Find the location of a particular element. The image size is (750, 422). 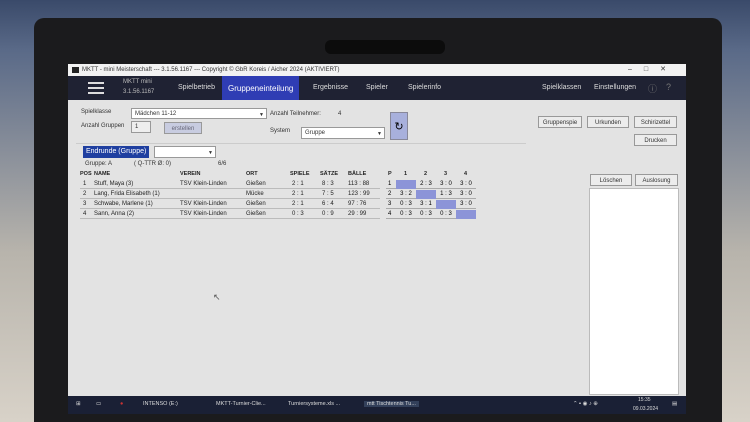

tab-spielerinfo: Spielerinfo is located at coordinates (425, 87).